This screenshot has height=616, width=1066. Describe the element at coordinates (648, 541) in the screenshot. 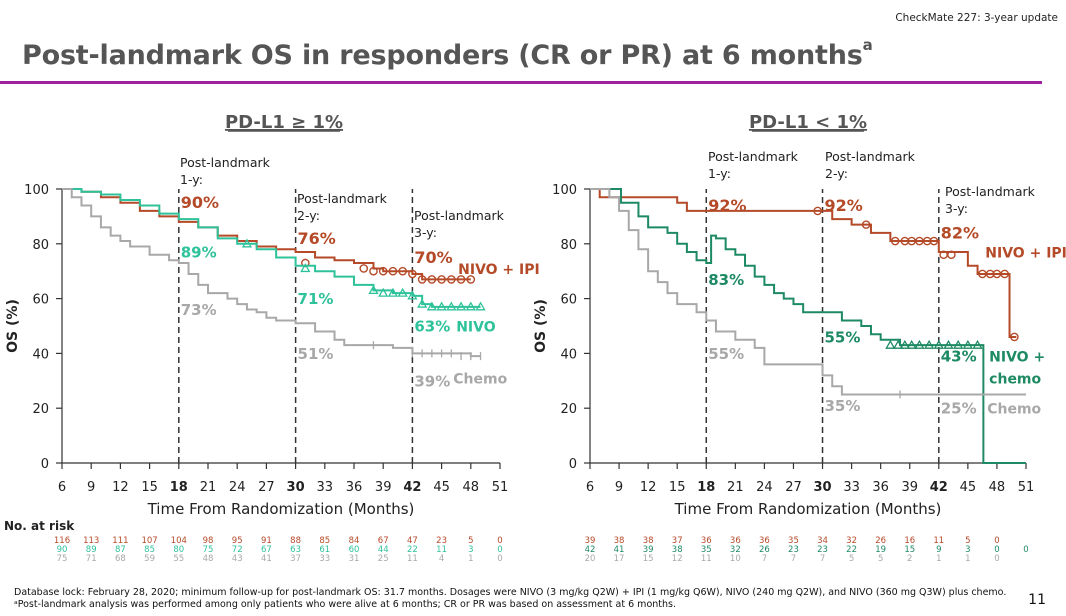

I see `risk-count: 38` at that location.